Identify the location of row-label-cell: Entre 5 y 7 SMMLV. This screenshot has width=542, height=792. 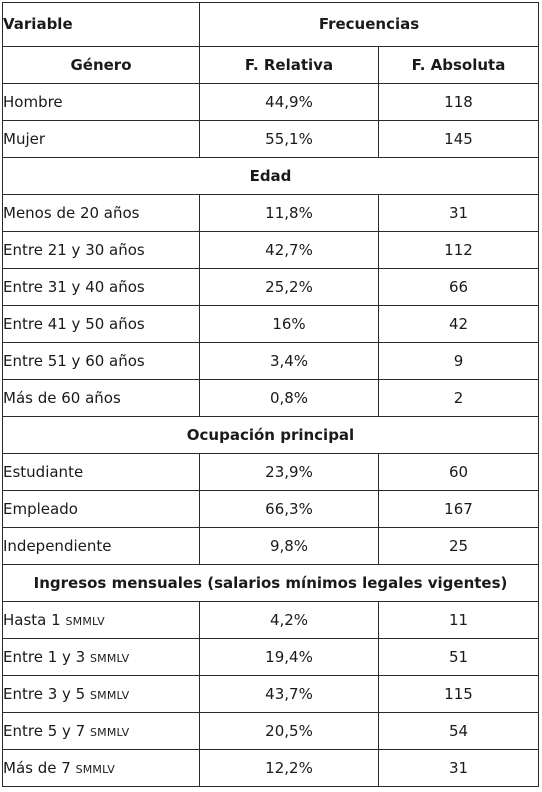
(101, 731).